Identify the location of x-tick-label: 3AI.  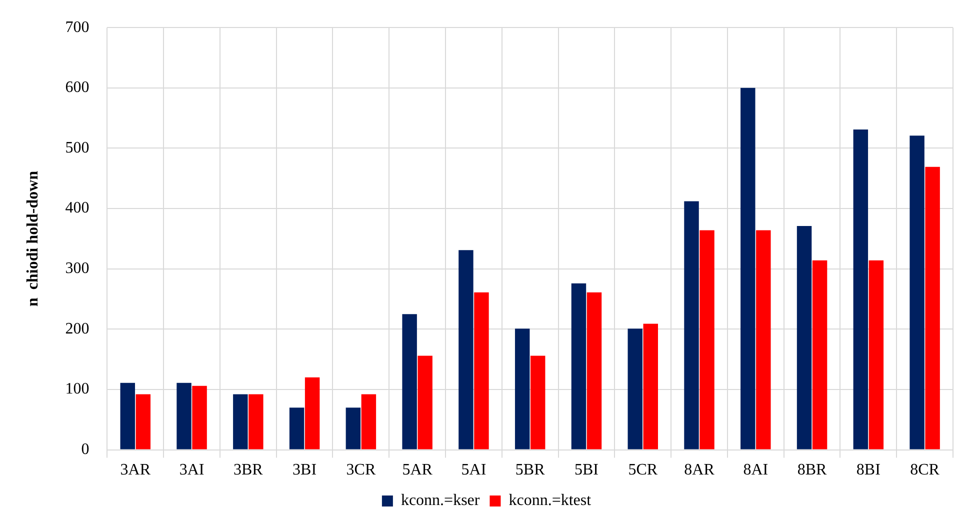
(191, 470).